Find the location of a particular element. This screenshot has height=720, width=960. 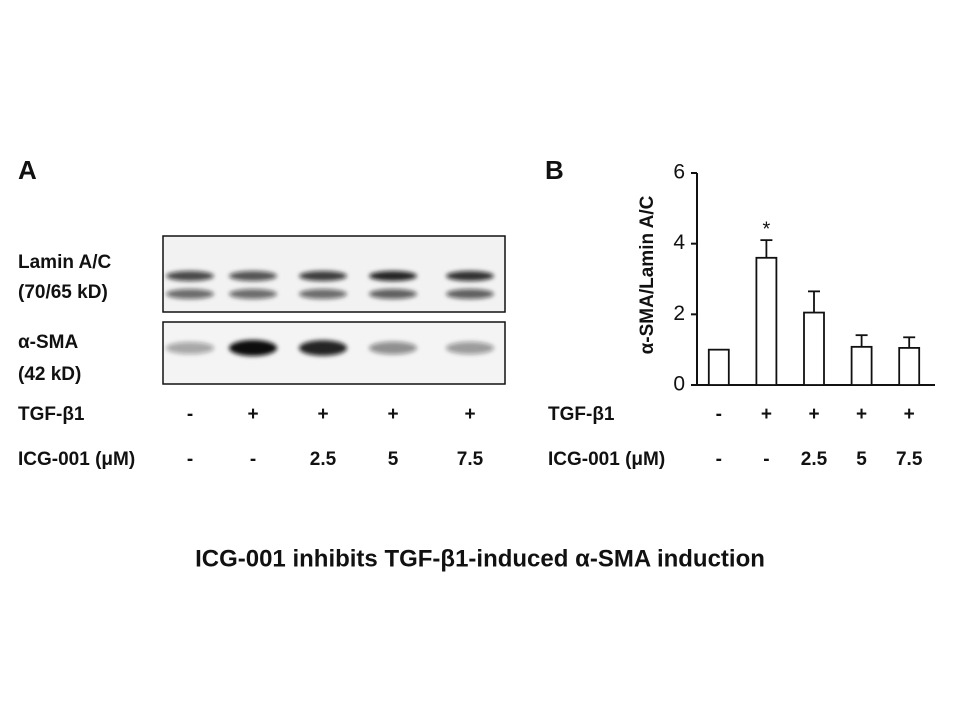

significance-mark: * is located at coordinates (767, 229).